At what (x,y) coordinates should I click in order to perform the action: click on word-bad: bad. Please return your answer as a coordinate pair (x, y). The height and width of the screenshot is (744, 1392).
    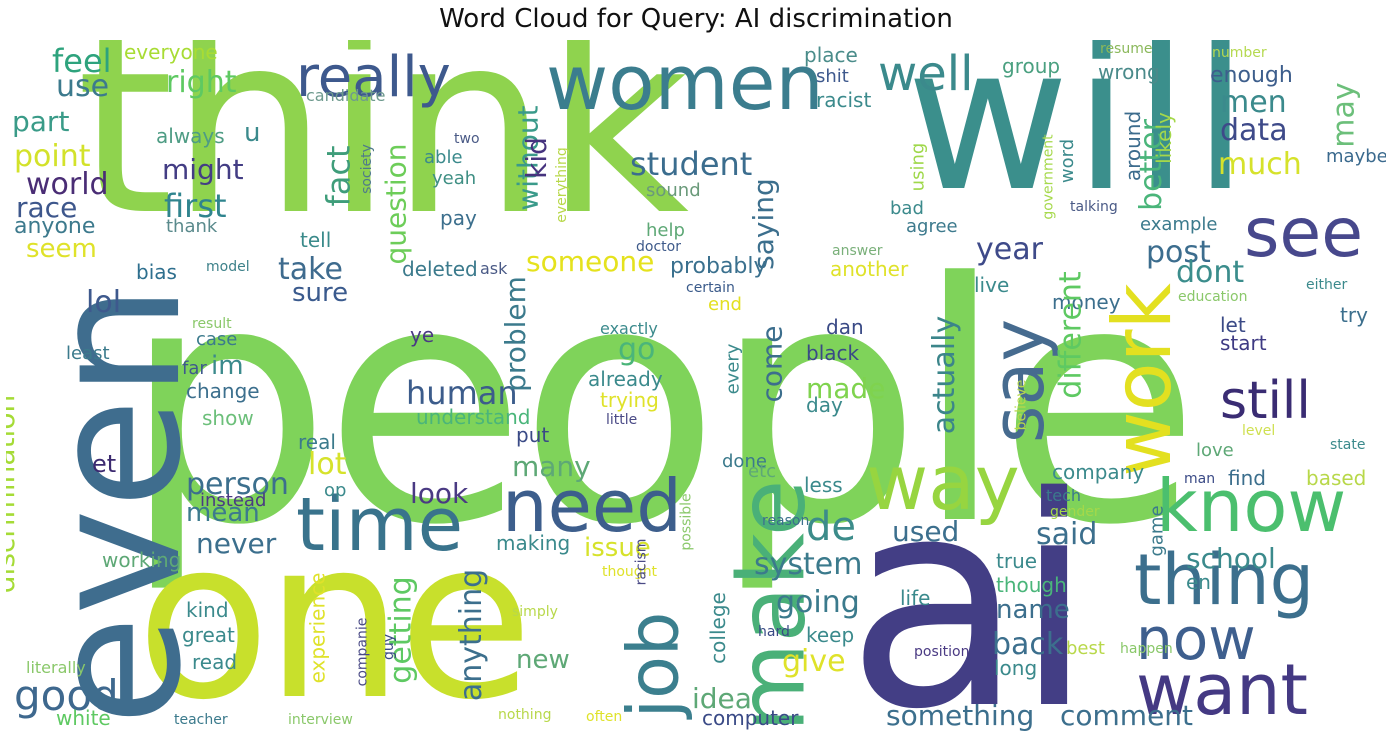
    Looking at the image, I should click on (907, 208).